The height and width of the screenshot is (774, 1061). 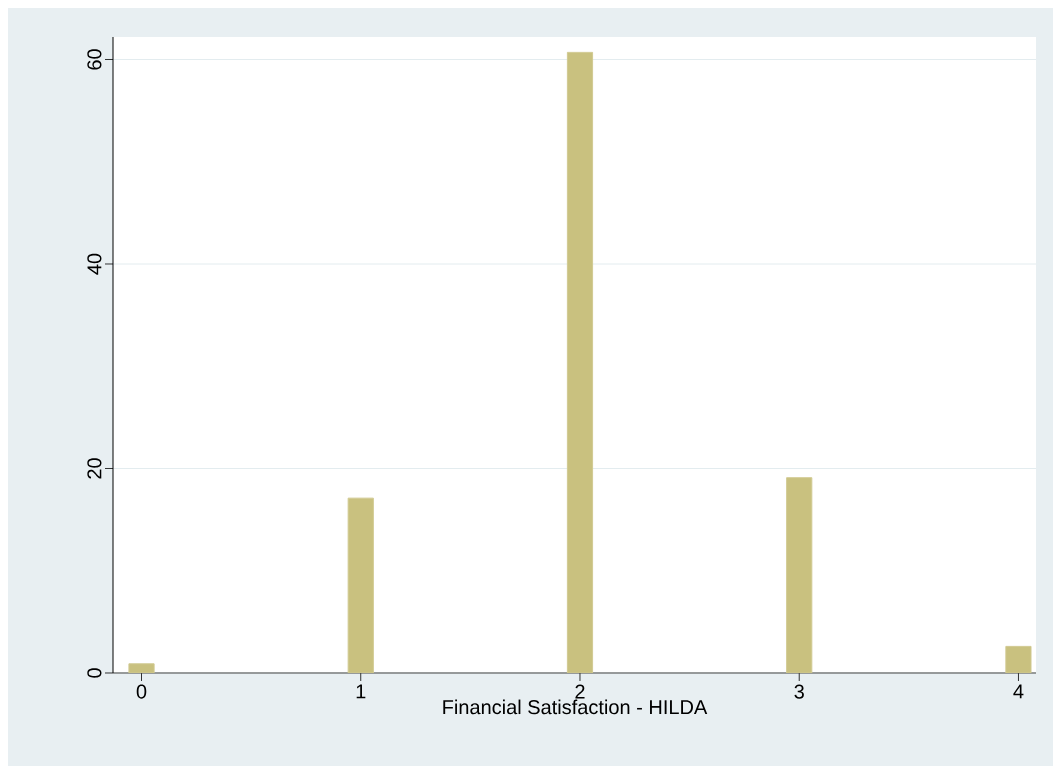 What do you see at coordinates (94, 673) in the screenshot?
I see `y-tick-label: 0` at bounding box center [94, 673].